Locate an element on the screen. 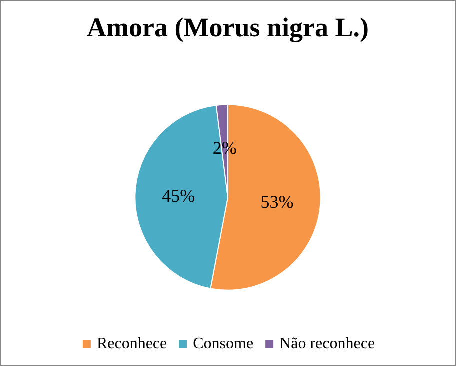  data-label: 45% is located at coordinates (179, 196).